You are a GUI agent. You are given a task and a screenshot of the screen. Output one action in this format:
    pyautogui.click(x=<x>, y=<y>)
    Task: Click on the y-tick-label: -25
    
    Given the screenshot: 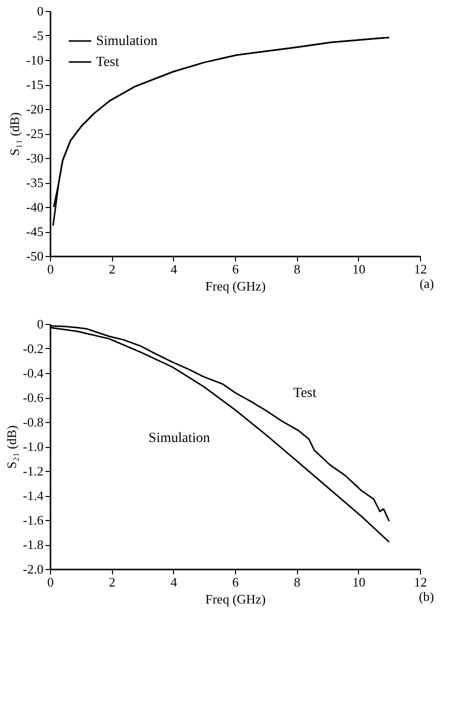 What is the action you would take?
    pyautogui.click(x=35, y=133)
    